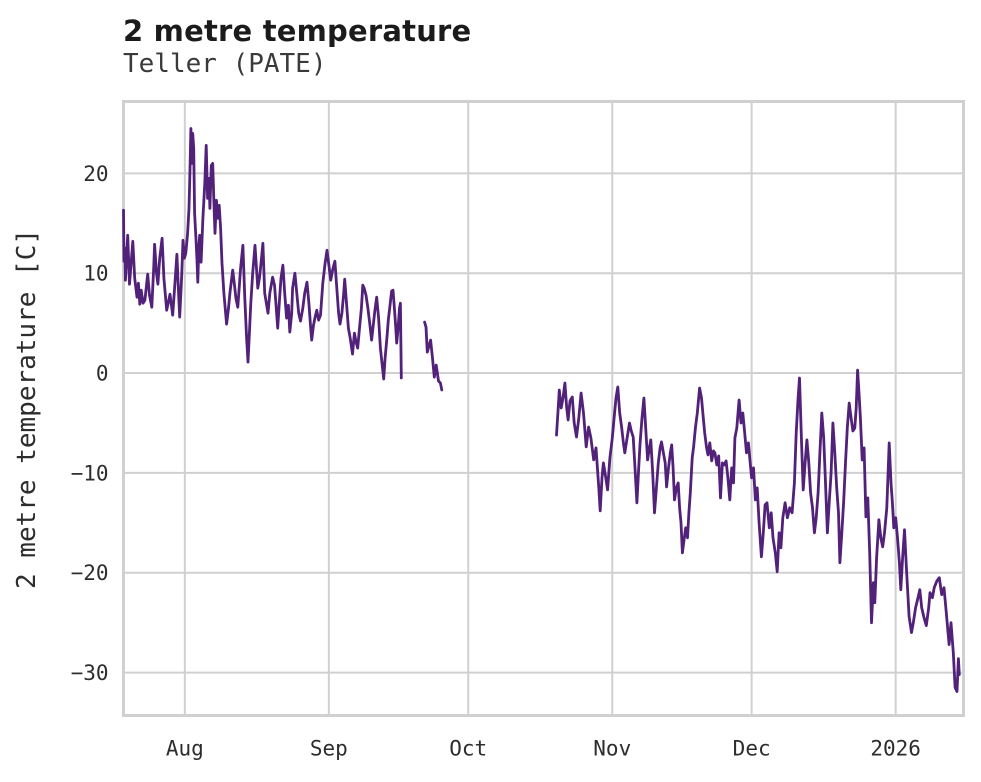 The height and width of the screenshot is (782, 981). Describe the element at coordinates (90, 673) in the screenshot. I see `y-tick-label: −30` at that location.